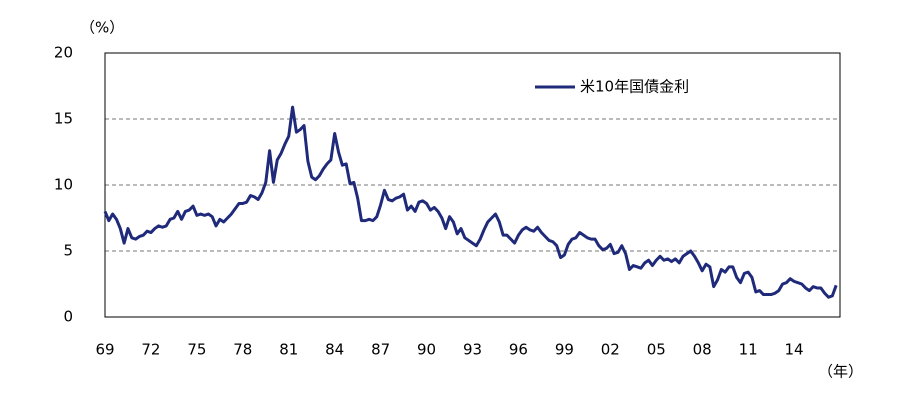 This screenshot has height=404, width=904. What do you see at coordinates (63, 185) in the screenshot?
I see `y-tick-label: 10` at bounding box center [63, 185].